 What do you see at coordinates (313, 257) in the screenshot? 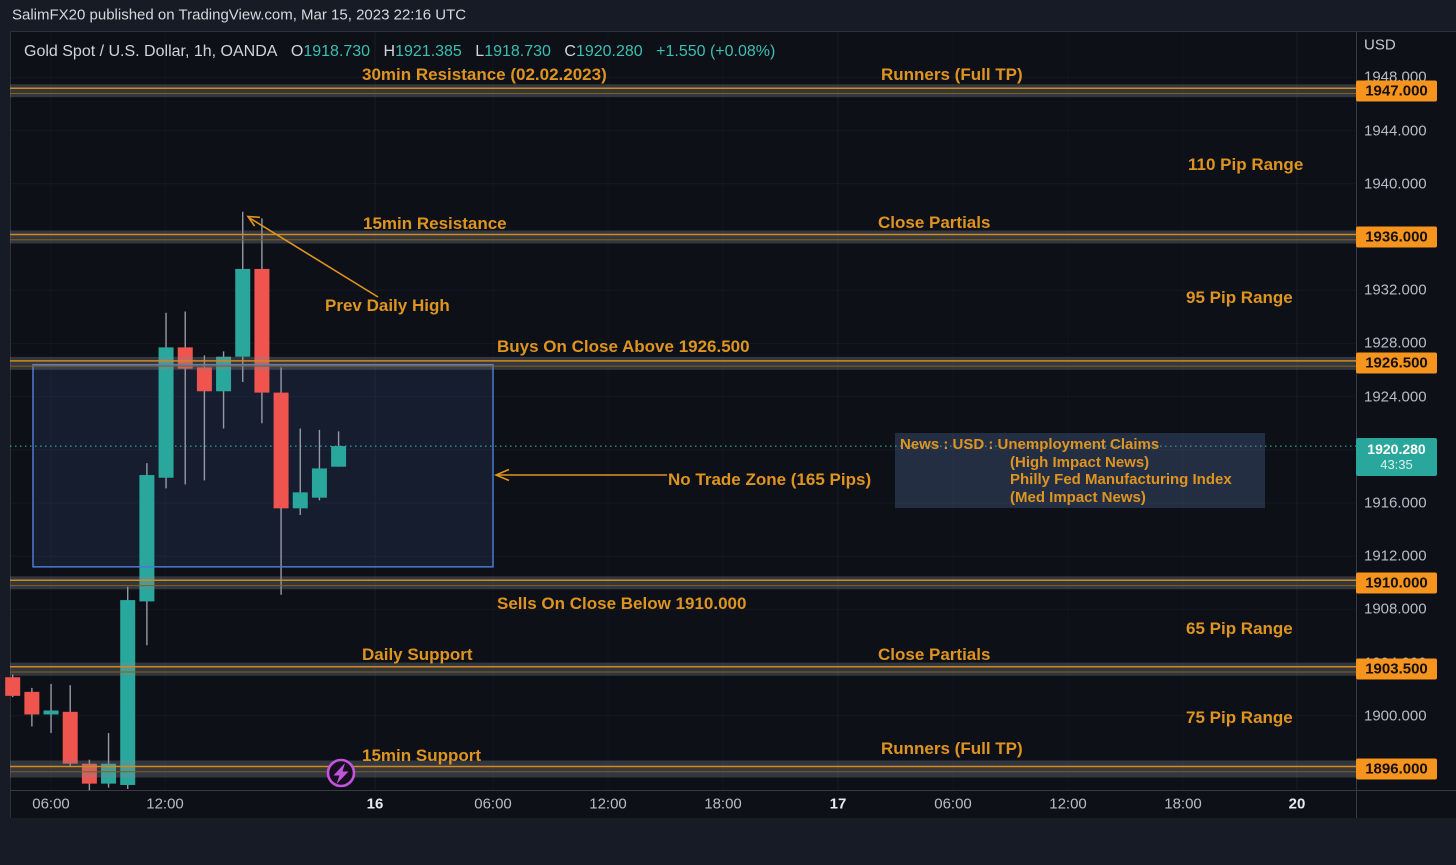
I see `prev-daily-high-arrow` at bounding box center [313, 257].